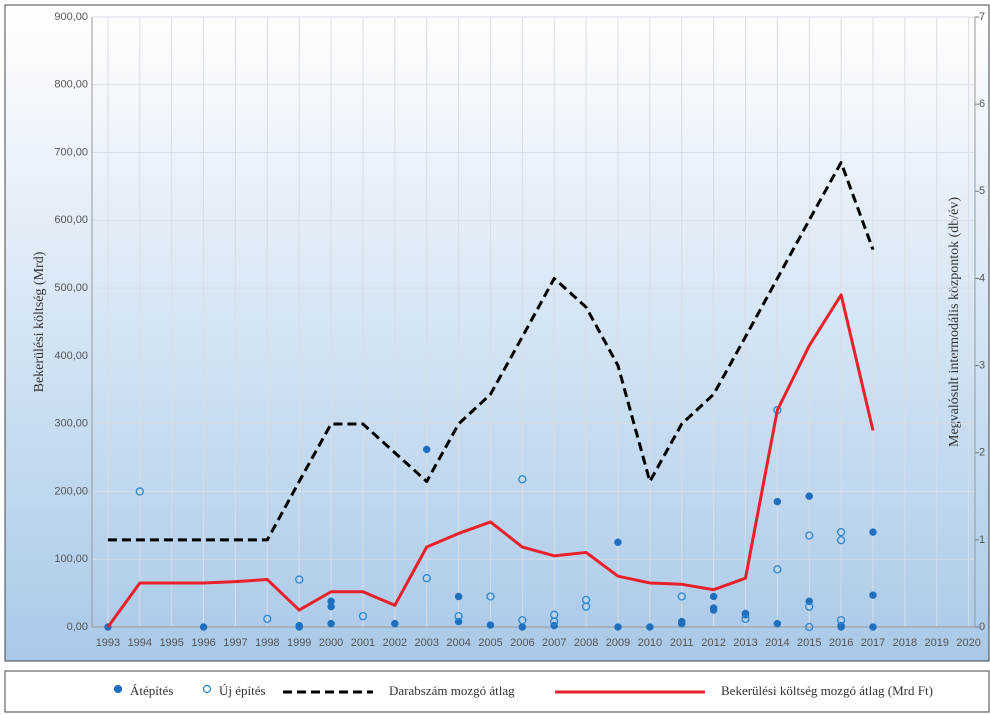 This screenshot has width=990, height=715. What do you see at coordinates (682, 643) in the screenshot?
I see `x-tick-label: 2011` at bounding box center [682, 643].